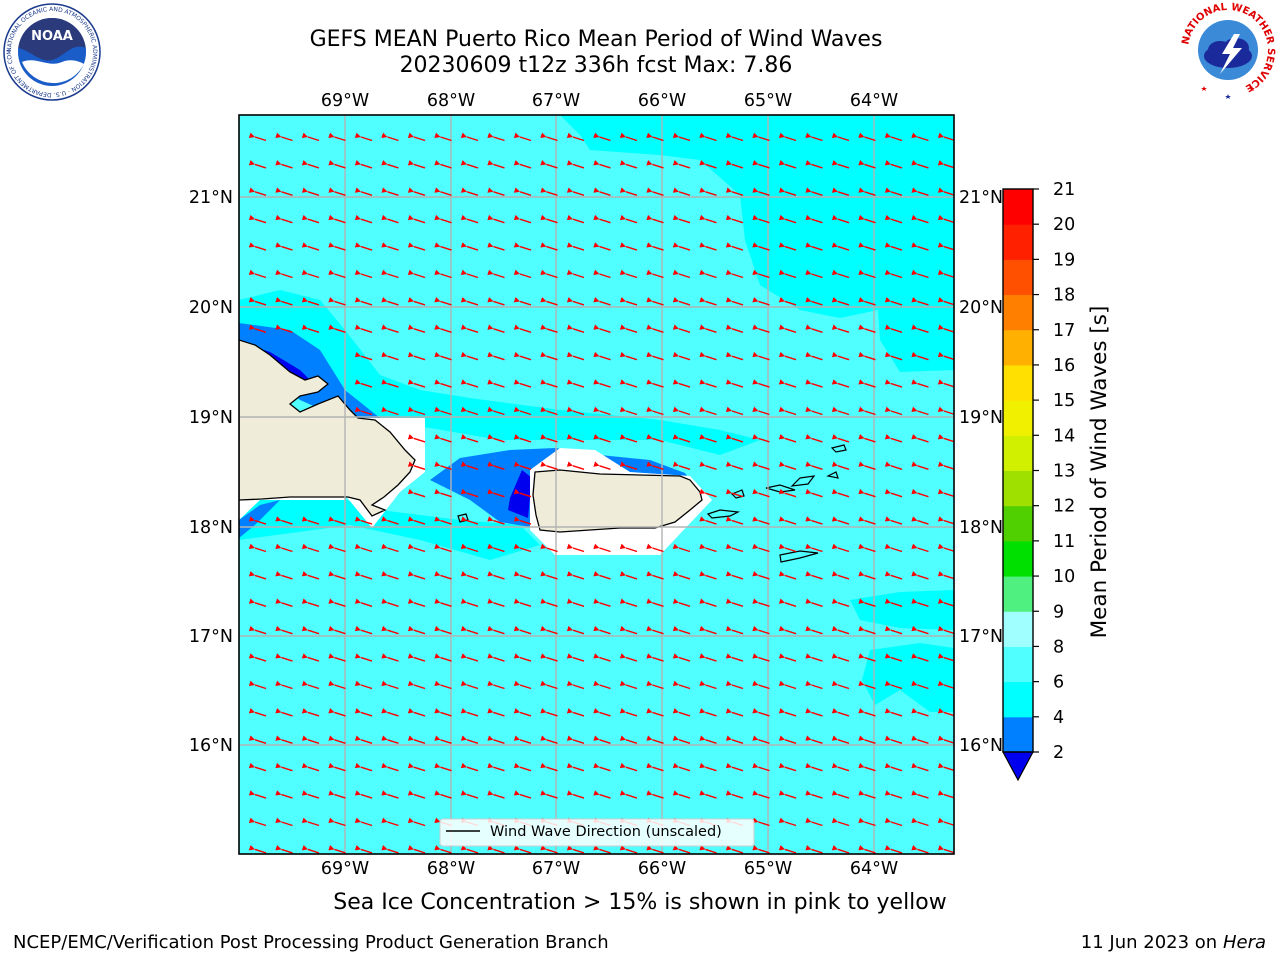  Describe the element at coordinates (874, 869) in the screenshot. I see `lon-label-bottom: 64°W` at that location.